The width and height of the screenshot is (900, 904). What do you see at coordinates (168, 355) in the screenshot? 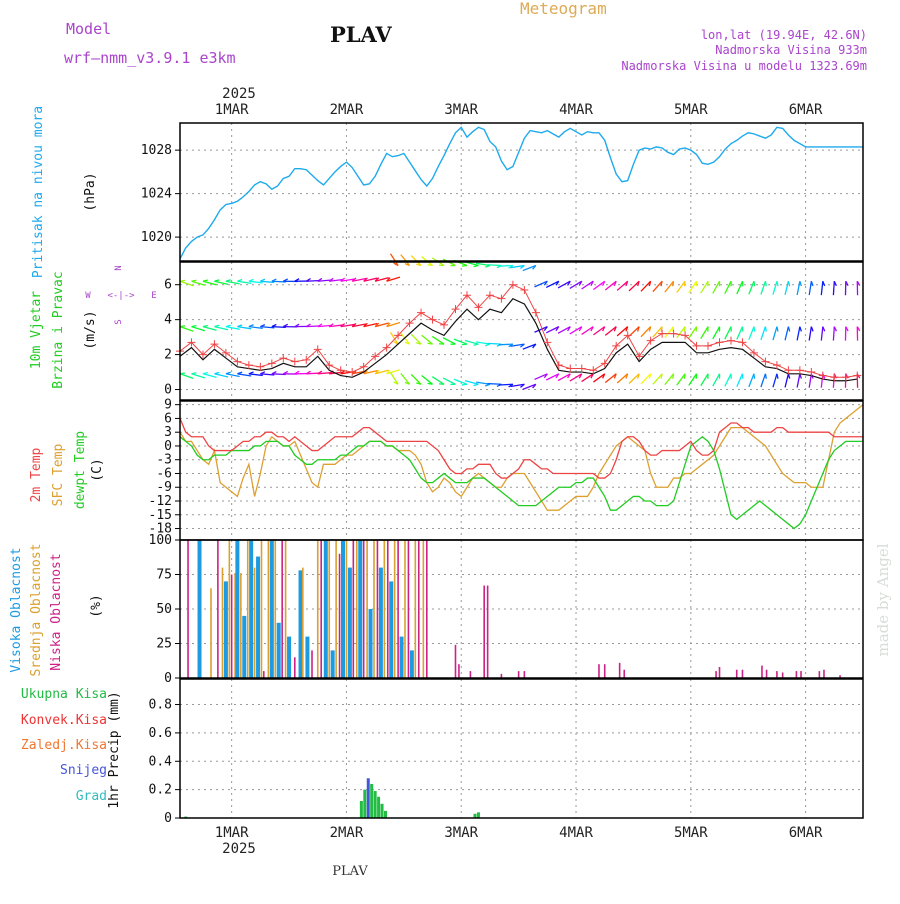
I see `y-tick-label: 2` at bounding box center [168, 355].